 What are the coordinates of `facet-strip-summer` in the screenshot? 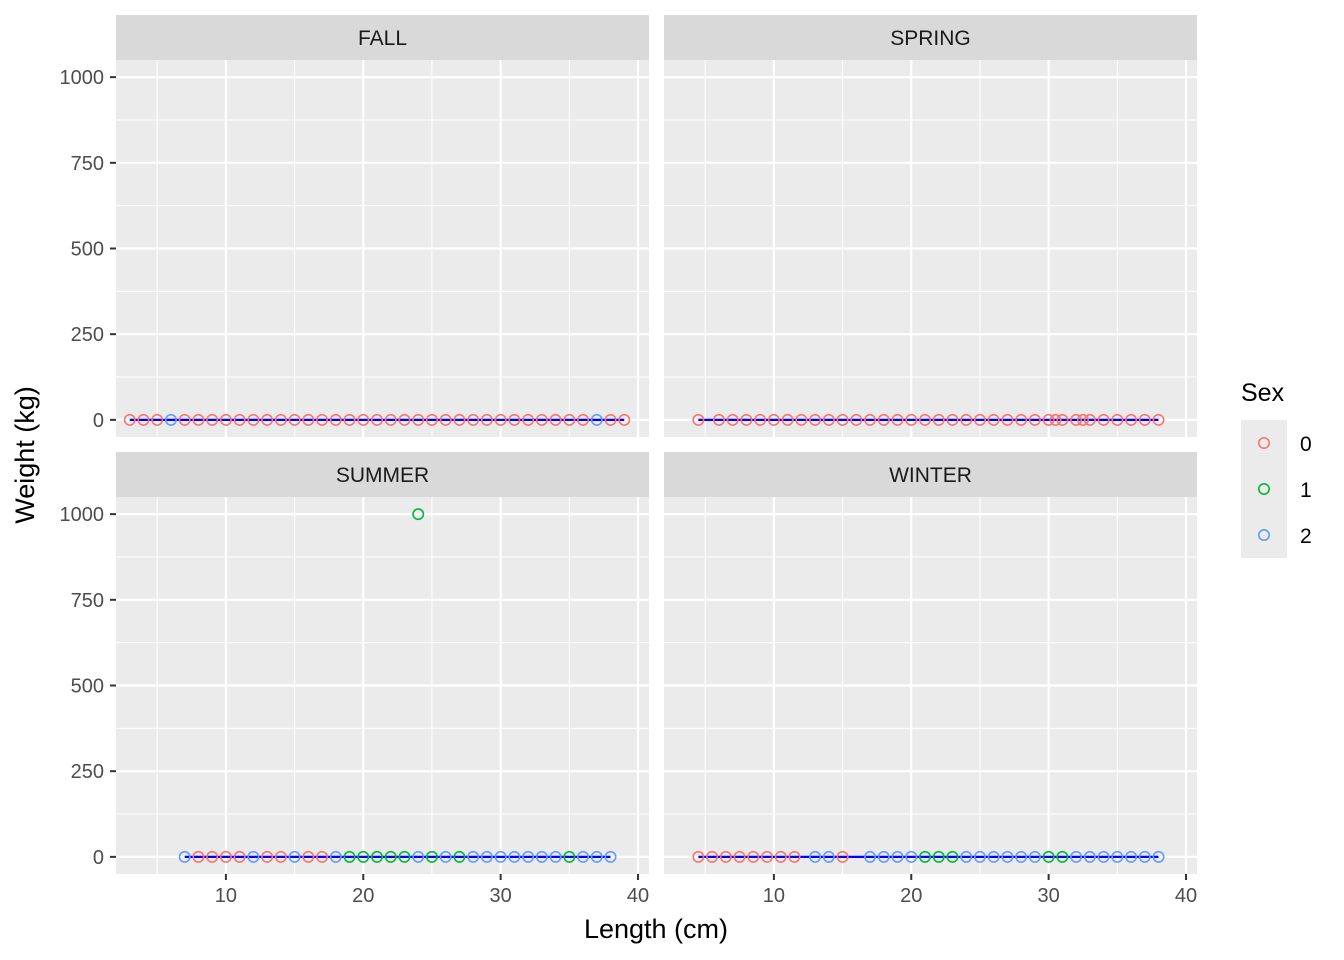 It's located at (382, 474).